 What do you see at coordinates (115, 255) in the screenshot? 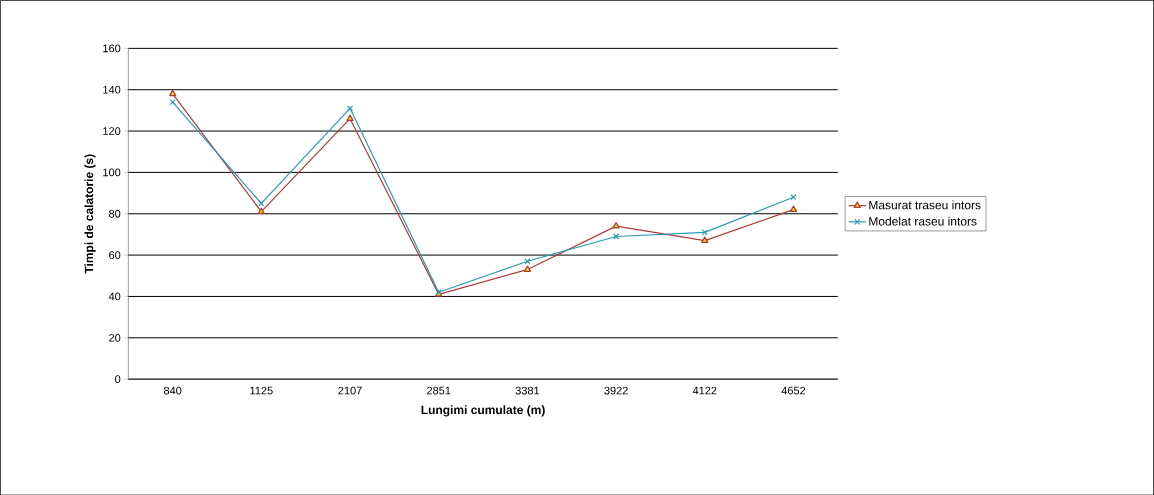
I see `y-tick-label: 60` at bounding box center [115, 255].